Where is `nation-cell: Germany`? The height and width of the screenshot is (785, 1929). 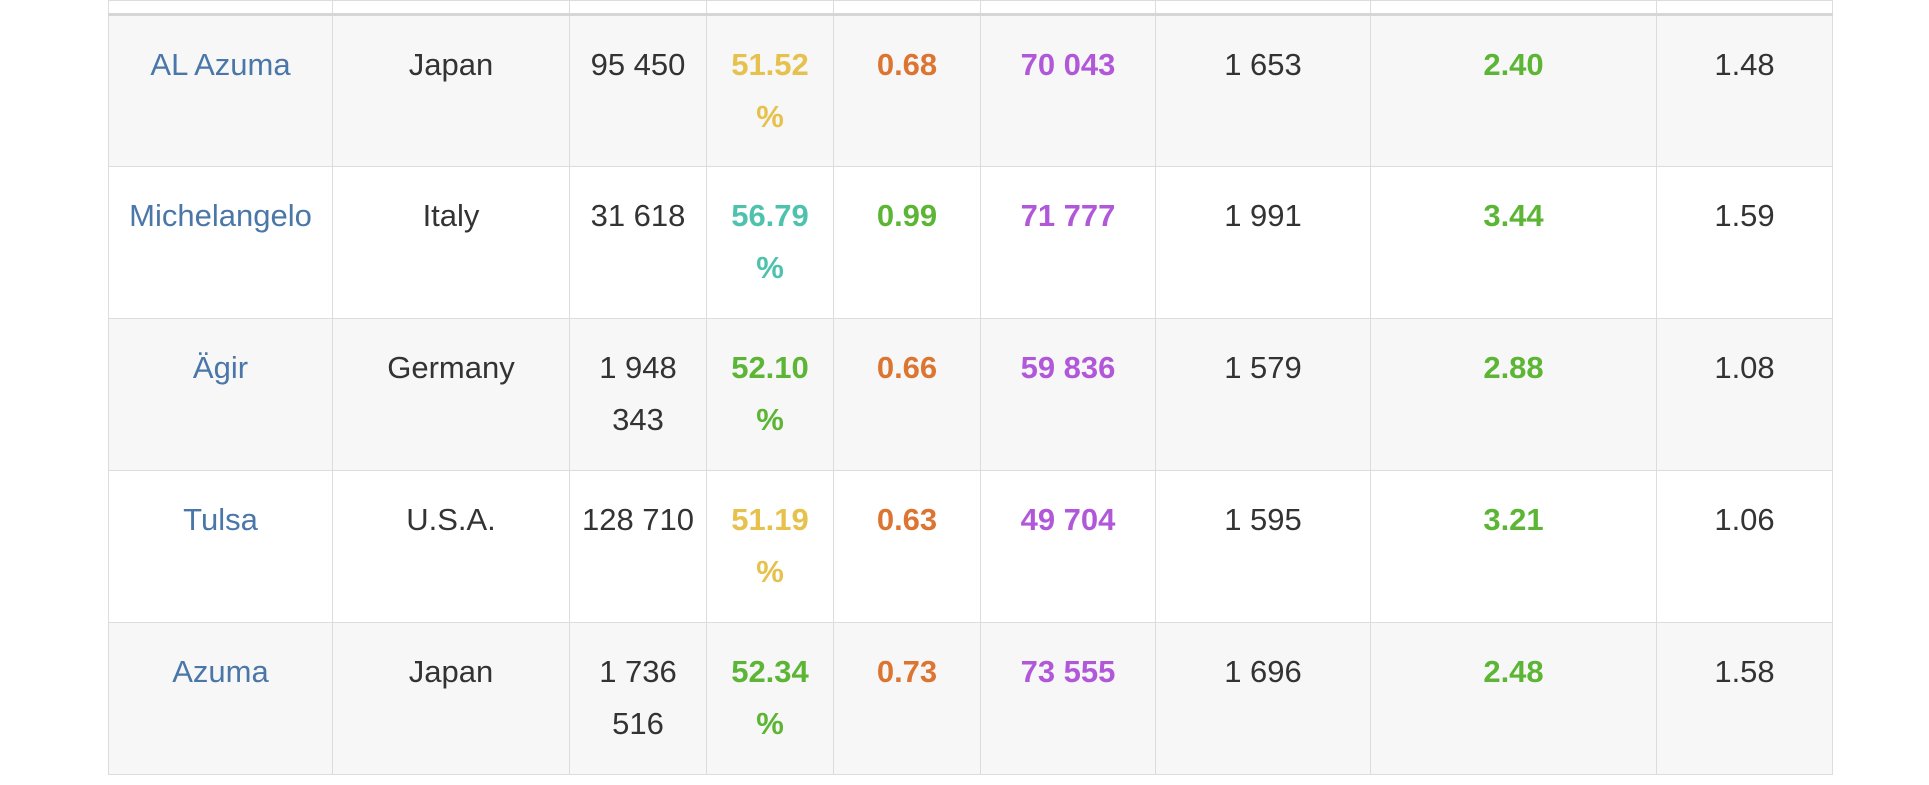
nation-cell: Germany is located at coordinates (451, 394).